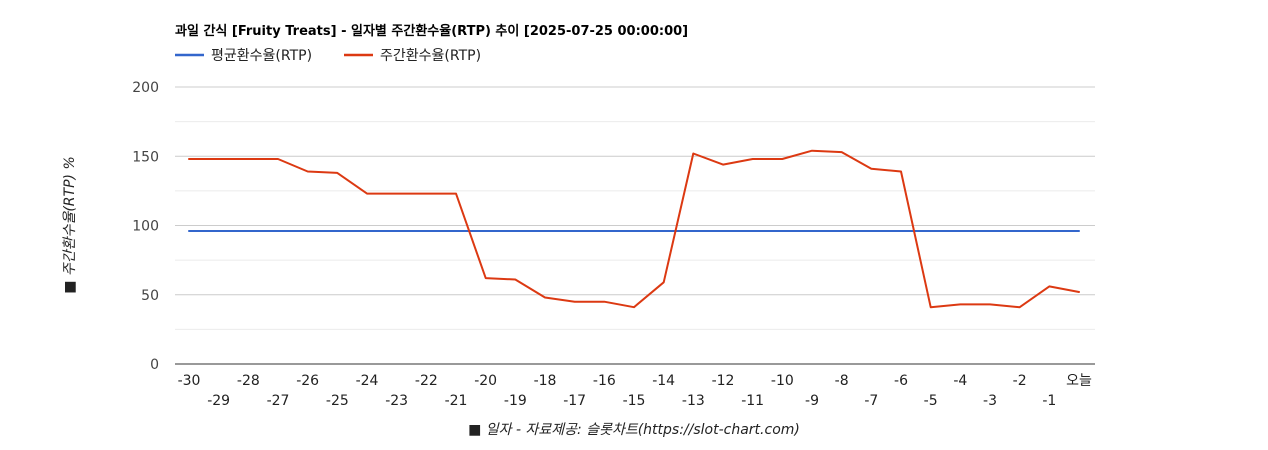 Image resolution: width=1268 pixels, height=450 pixels. I want to click on y-axis-ticks: 0 50 100 150 200, so click(145, 226).